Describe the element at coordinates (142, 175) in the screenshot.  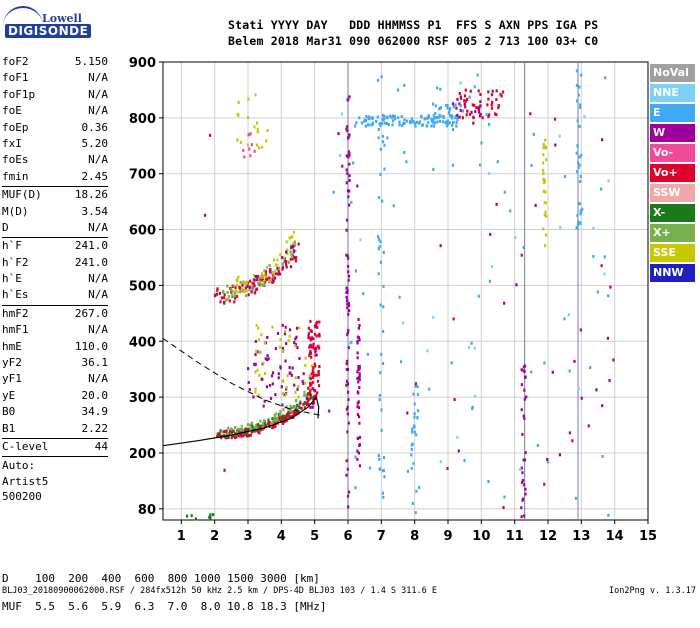
I see `y-tick-label: 700` at that location.